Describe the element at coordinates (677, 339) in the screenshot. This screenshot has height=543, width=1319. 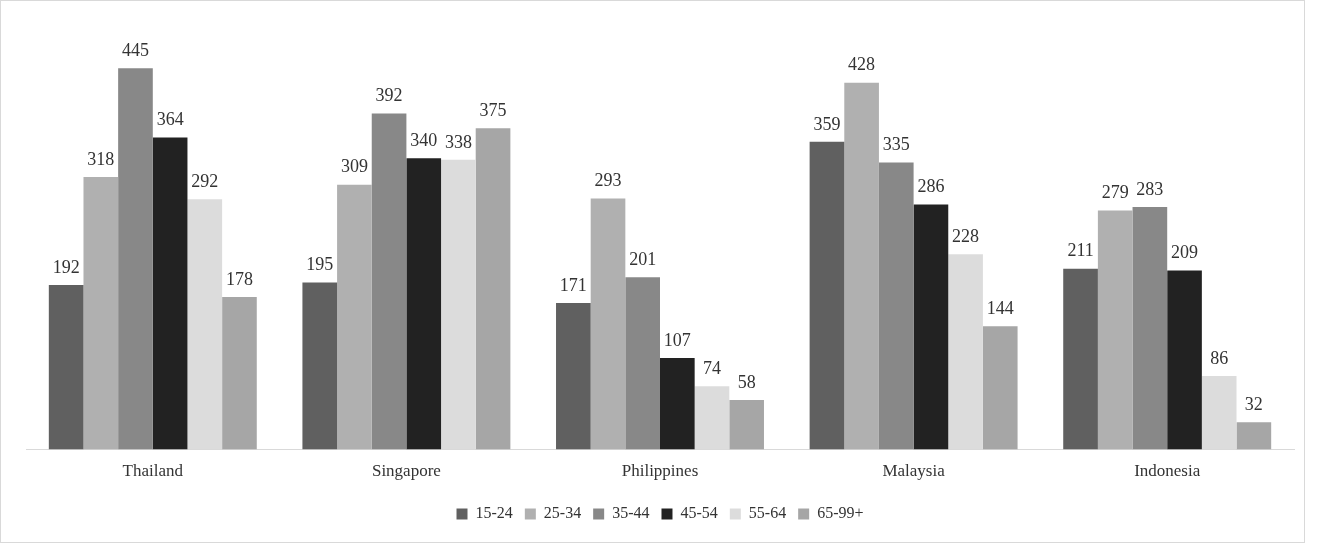
I see `data-label: 107` at that location.